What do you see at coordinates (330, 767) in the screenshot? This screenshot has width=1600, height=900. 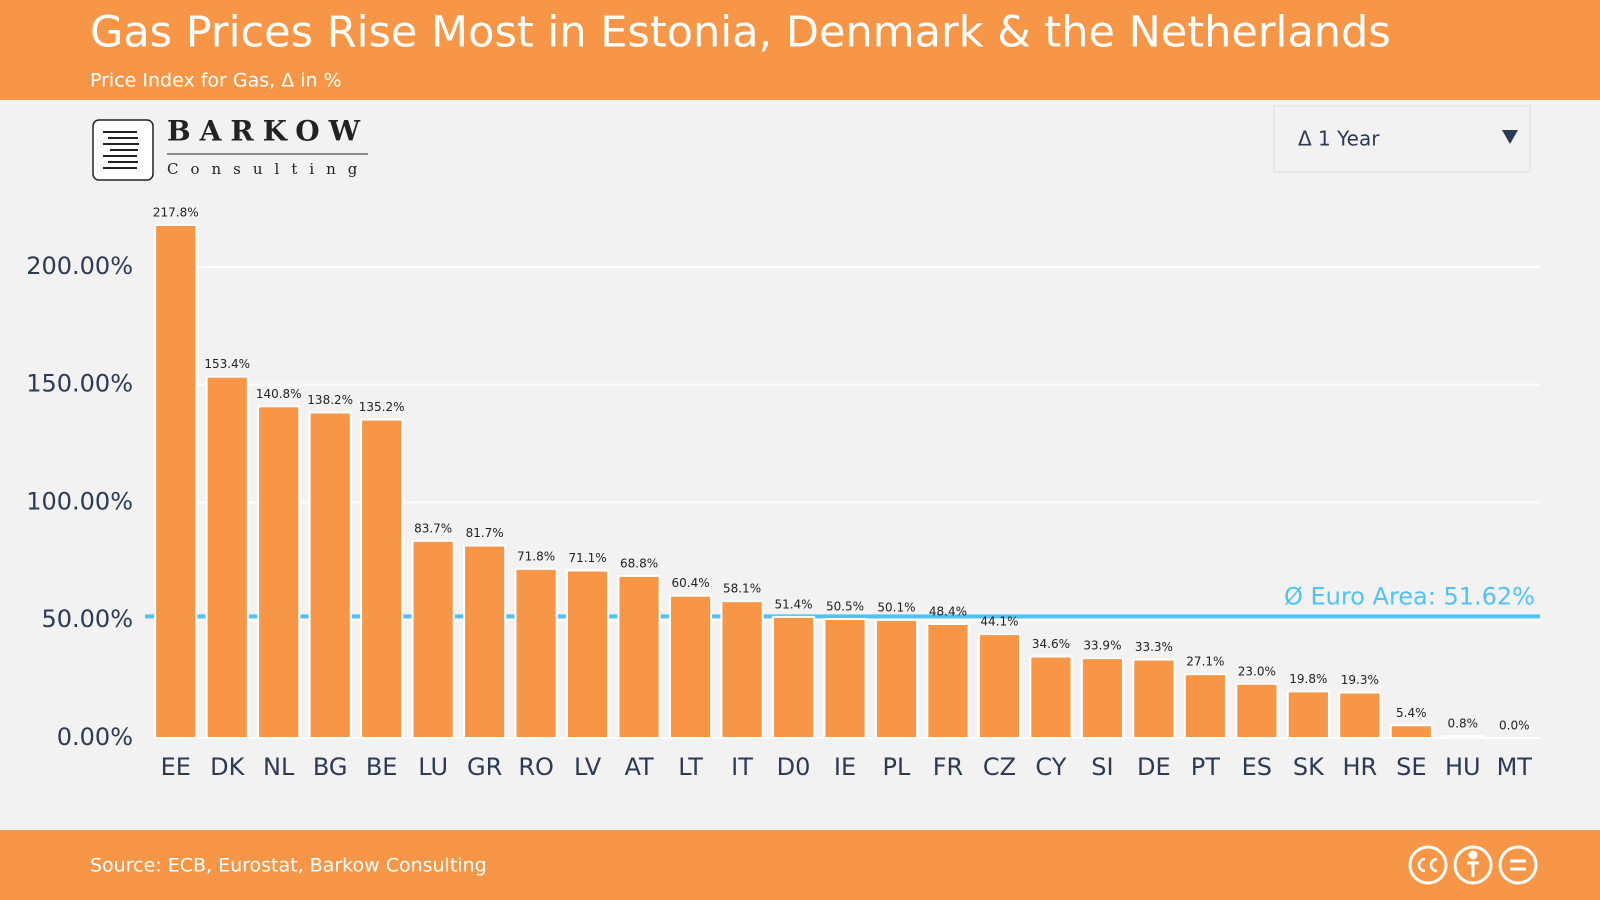 I see `x-tick-label: BG` at bounding box center [330, 767].